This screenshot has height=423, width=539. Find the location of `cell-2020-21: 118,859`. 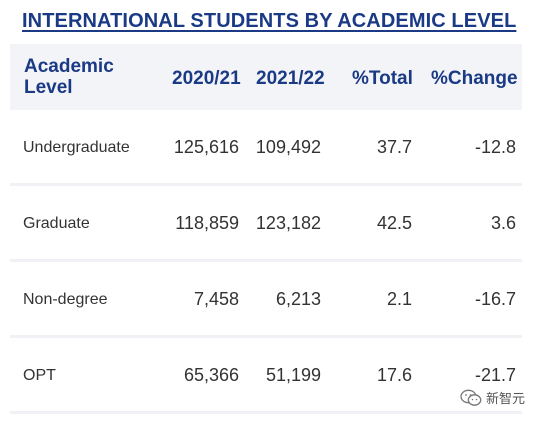

cell-2020-21: 118,859 is located at coordinates (207, 223).